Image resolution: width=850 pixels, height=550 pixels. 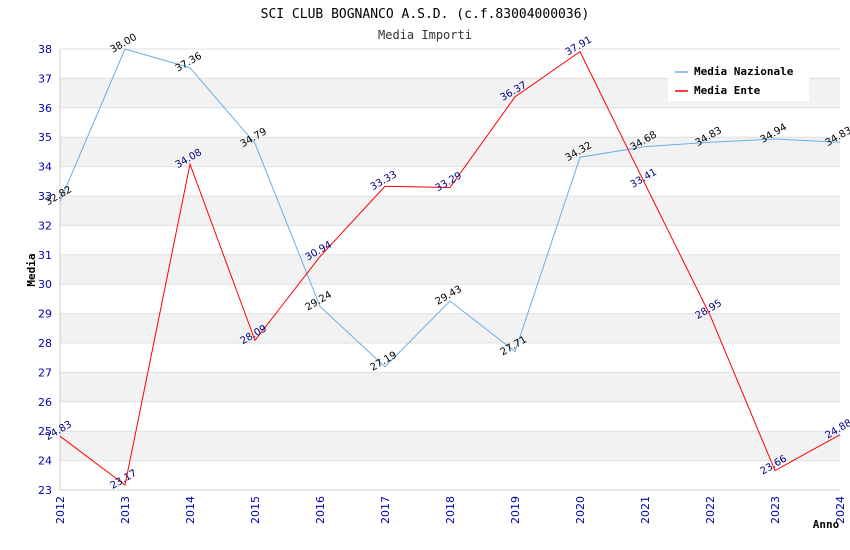 I want to click on data-label-nazionale: 29.24, so click(x=319, y=301).